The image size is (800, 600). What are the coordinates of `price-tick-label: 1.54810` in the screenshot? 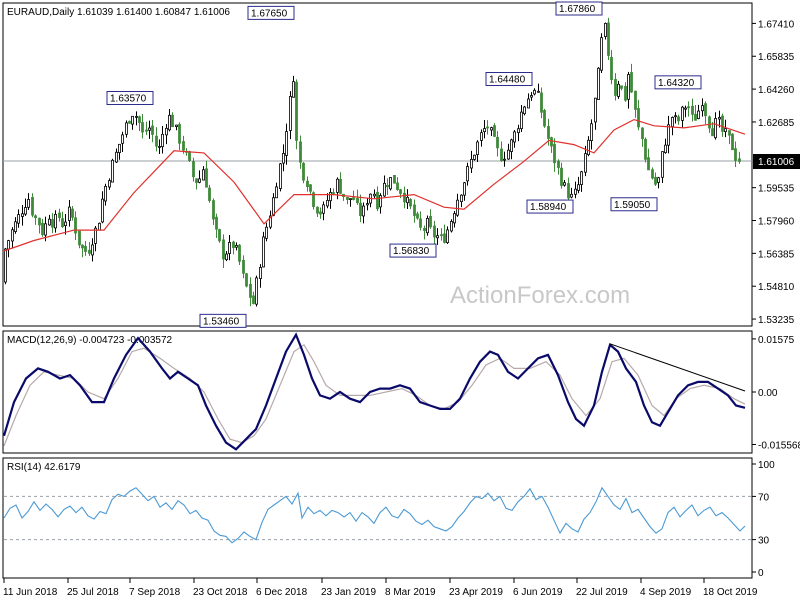 It's located at (776, 287).